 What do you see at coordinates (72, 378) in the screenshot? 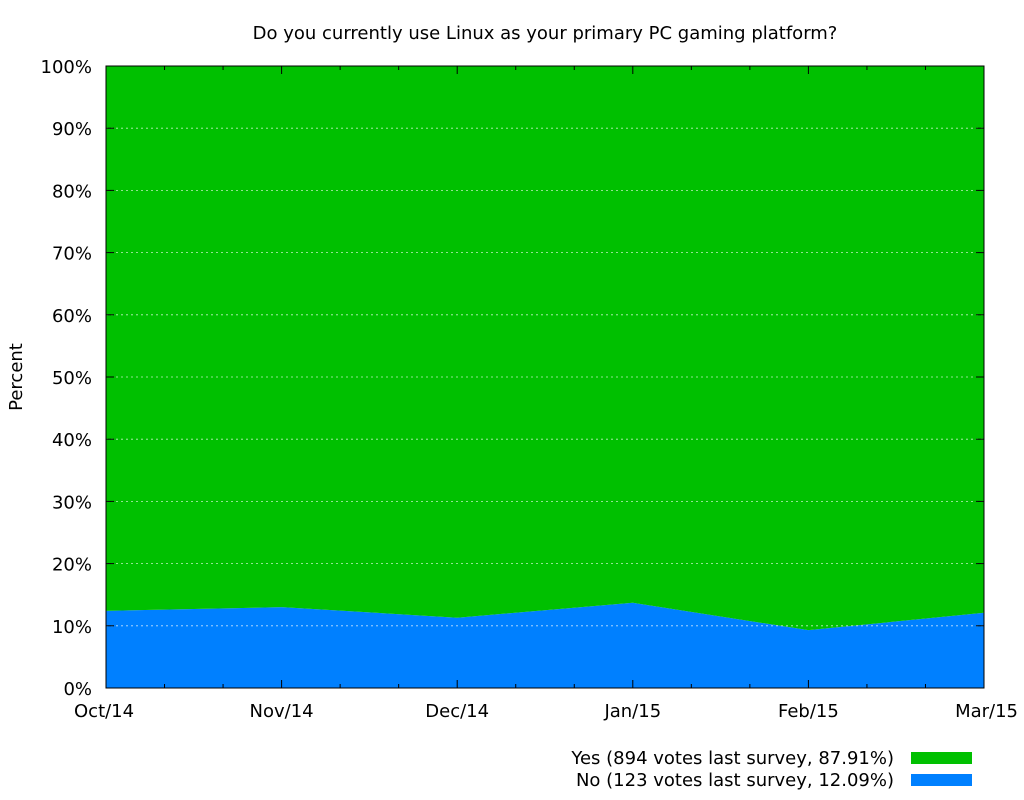
I see `y-tick-label-5: 50%` at bounding box center [72, 378].